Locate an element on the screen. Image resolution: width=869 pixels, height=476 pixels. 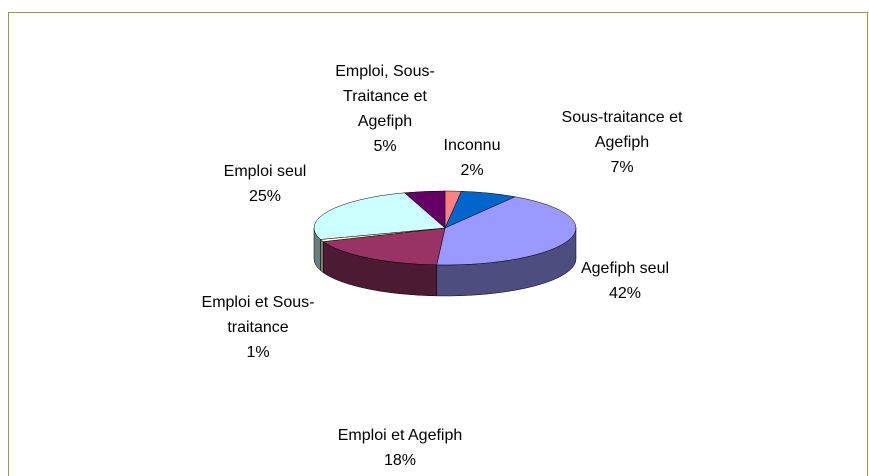
slice-side is located at coordinates (322, 256).